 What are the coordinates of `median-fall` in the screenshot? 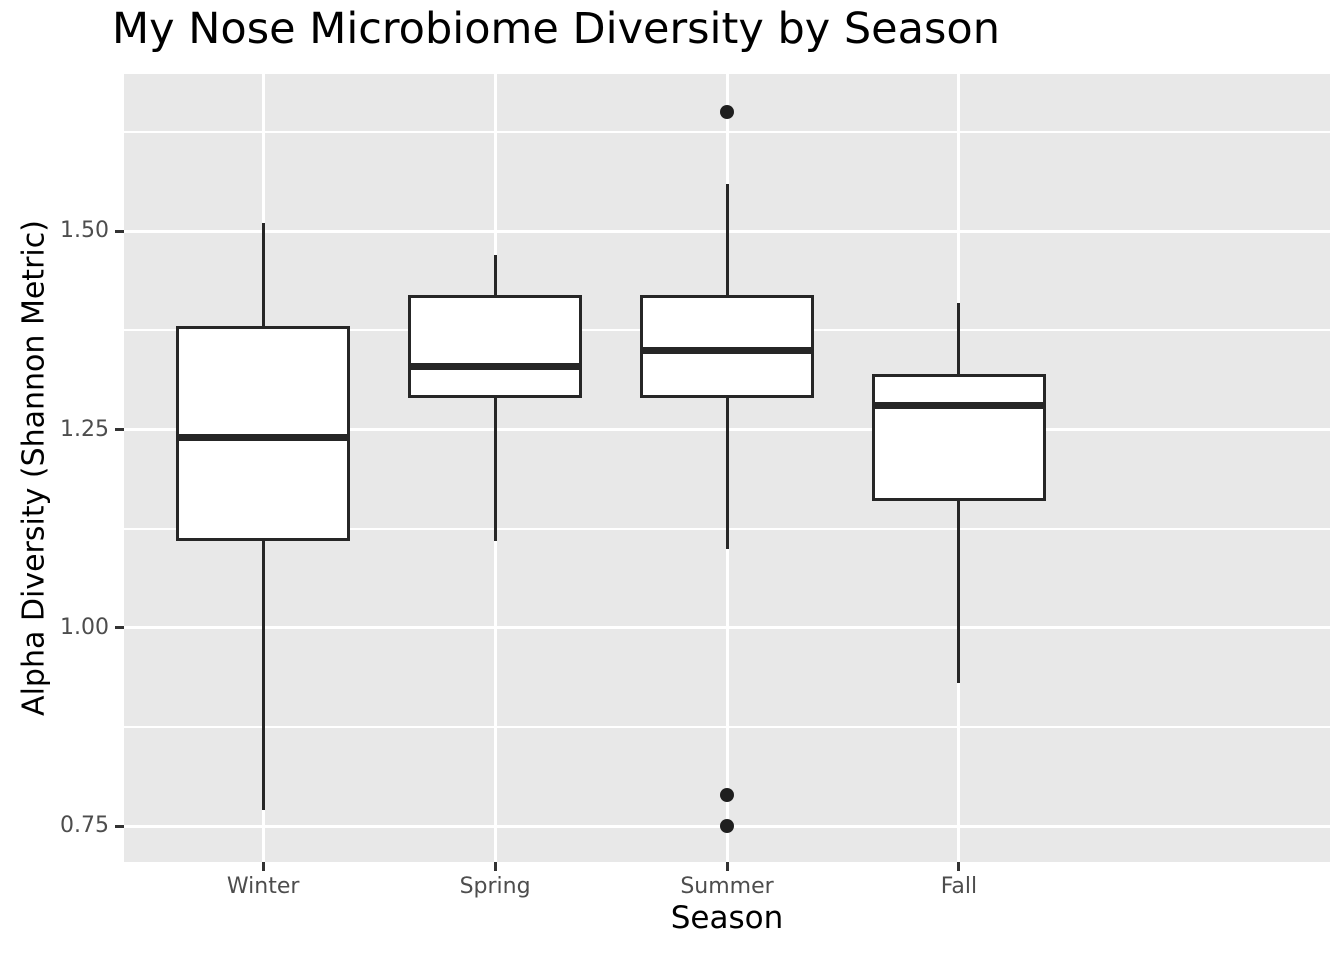 It's located at (958, 406).